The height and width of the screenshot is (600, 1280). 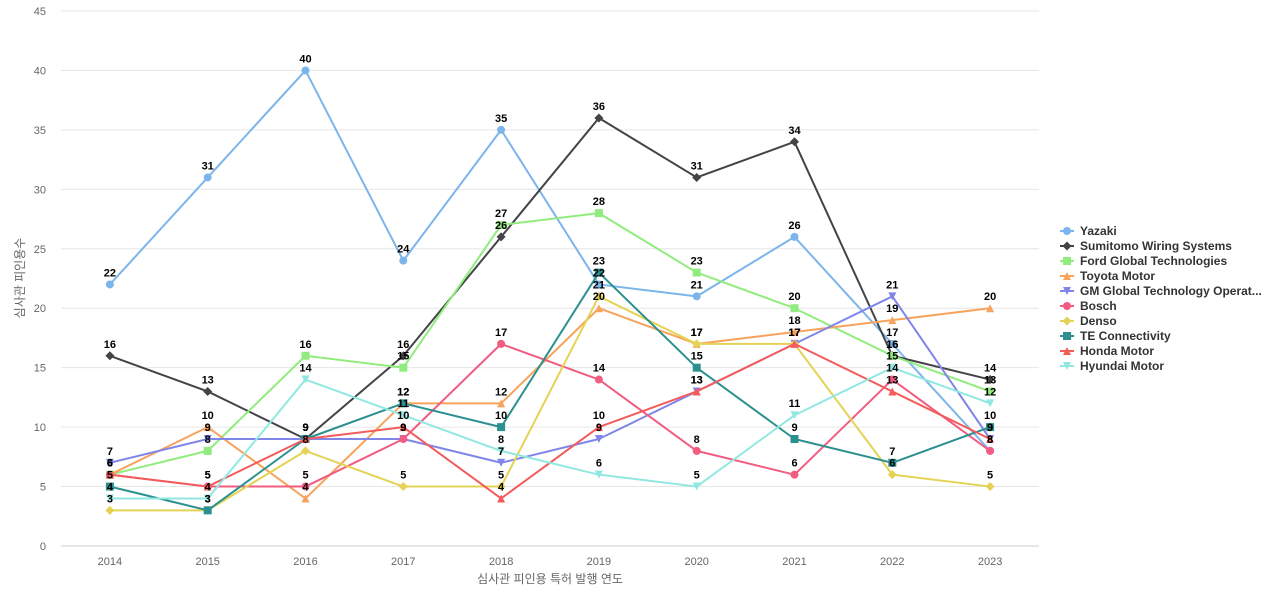 What do you see at coordinates (697, 380) in the screenshot?
I see `data-label: 13` at bounding box center [697, 380].